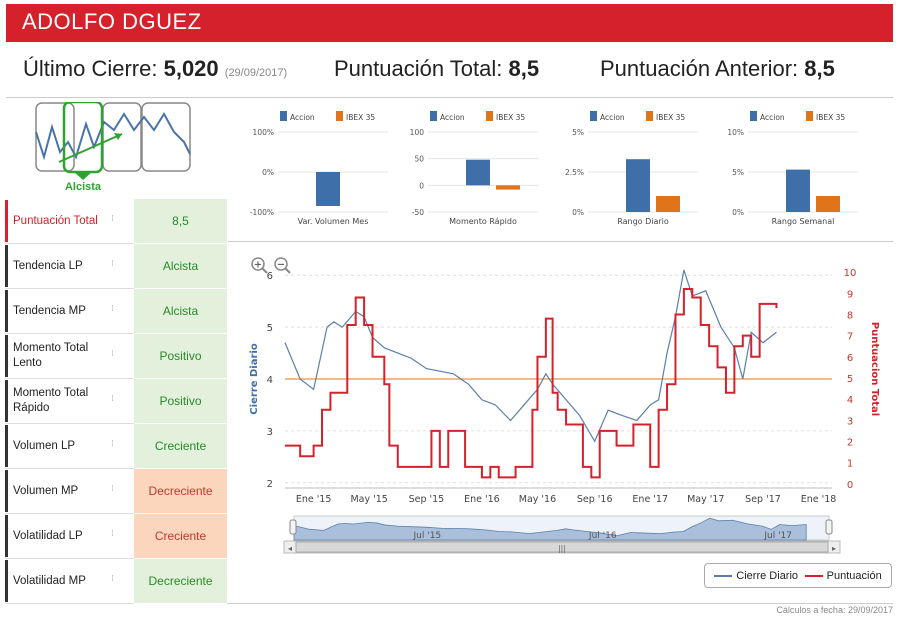  I want to click on zoom-in-icon: +, so click(259, 265).